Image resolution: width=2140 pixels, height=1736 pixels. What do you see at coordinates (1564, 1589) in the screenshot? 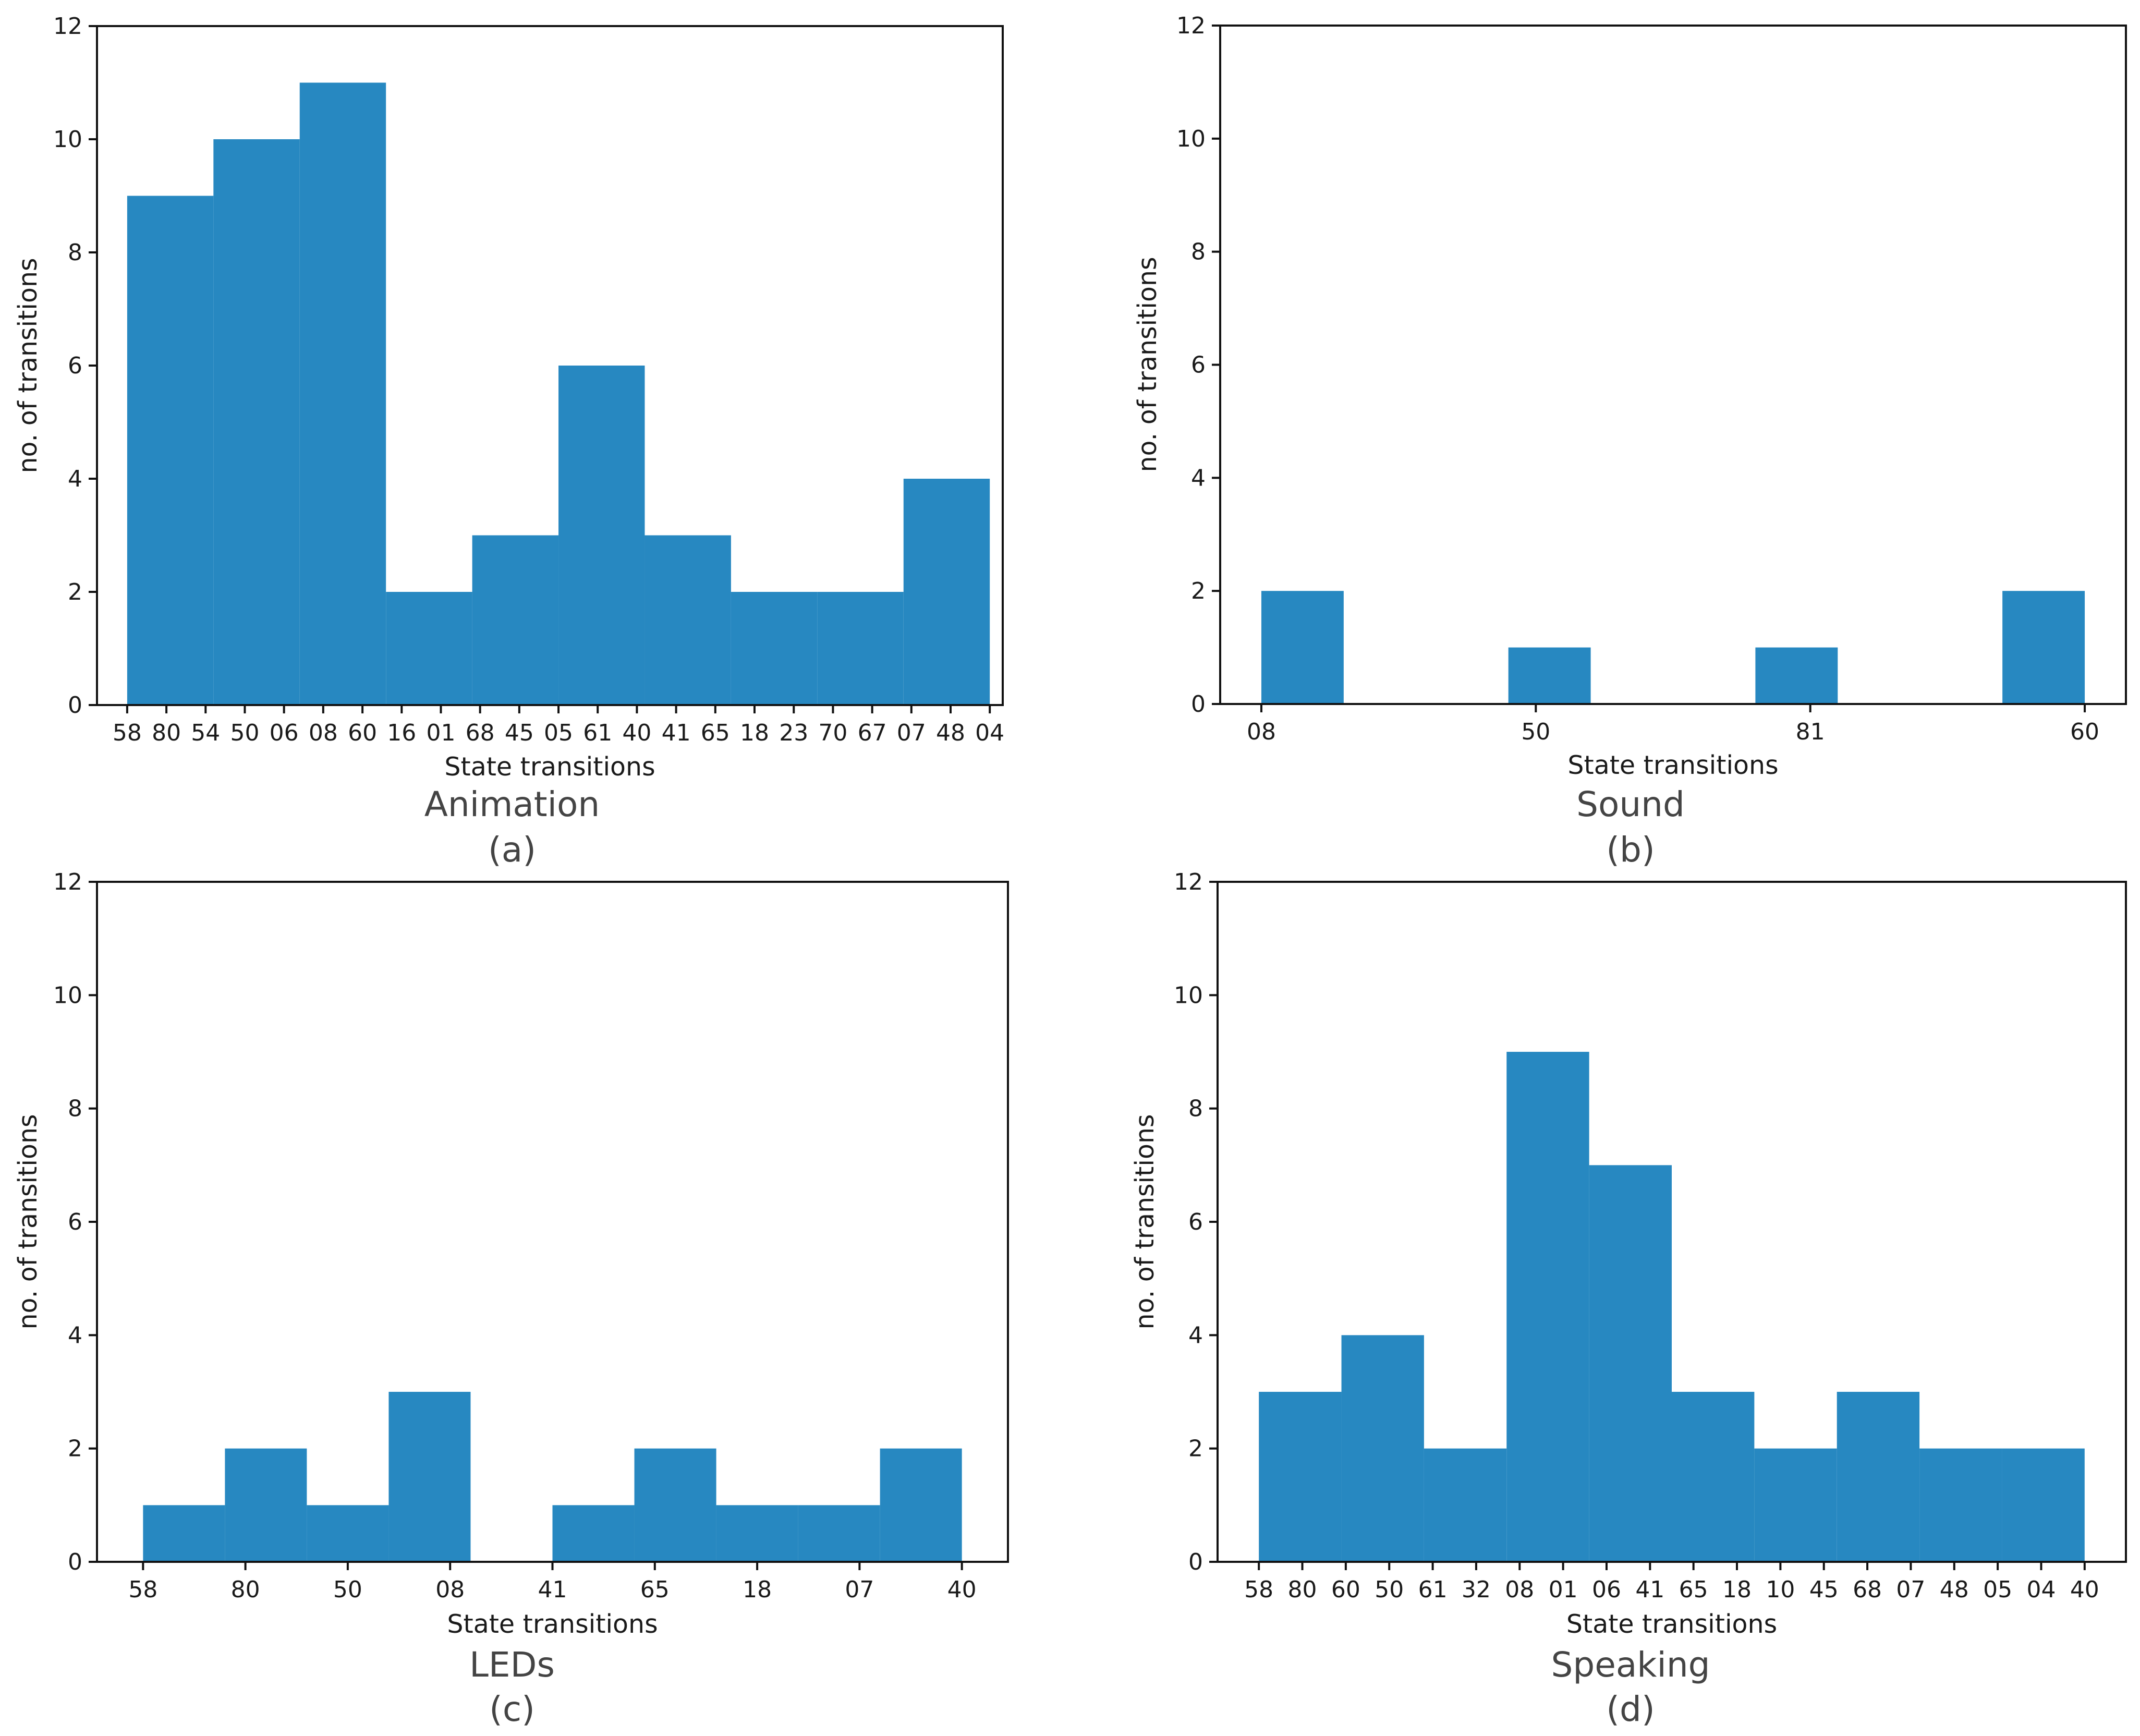
I see `speaking-x-tick-label: 01` at bounding box center [1564, 1589].